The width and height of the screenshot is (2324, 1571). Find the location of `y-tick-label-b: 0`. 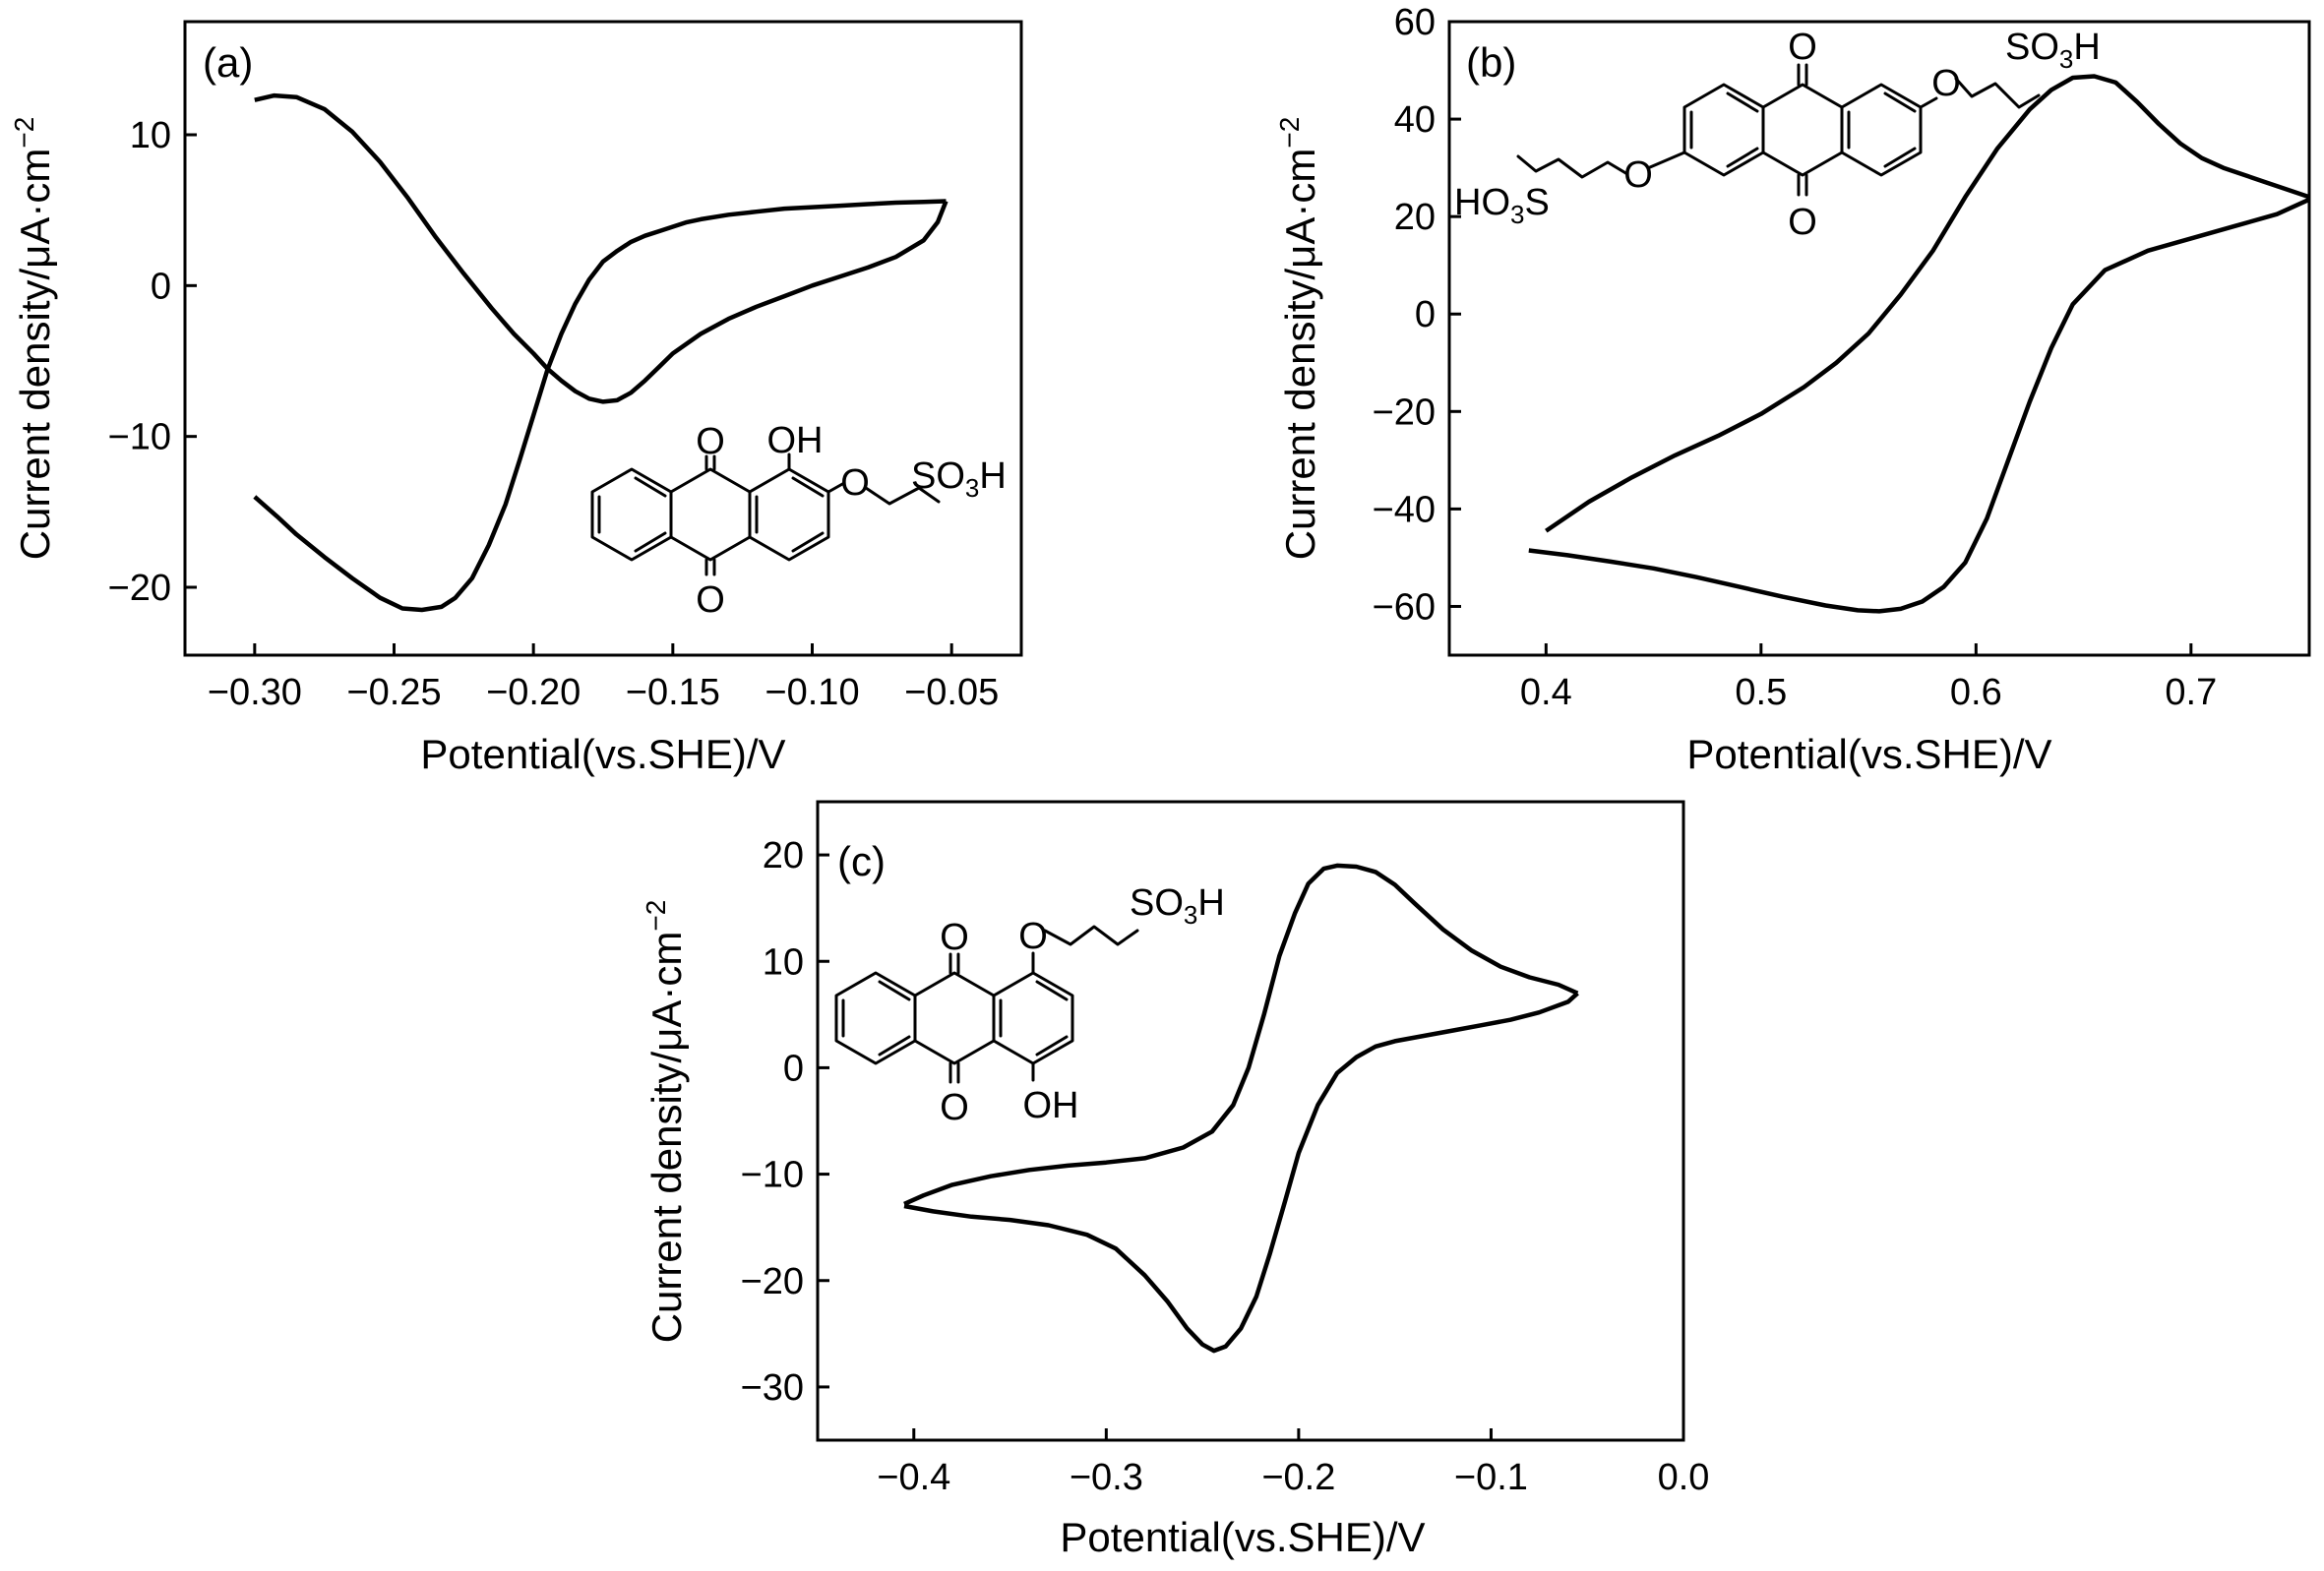

y-tick-label-b: 0 is located at coordinates (1425, 314).